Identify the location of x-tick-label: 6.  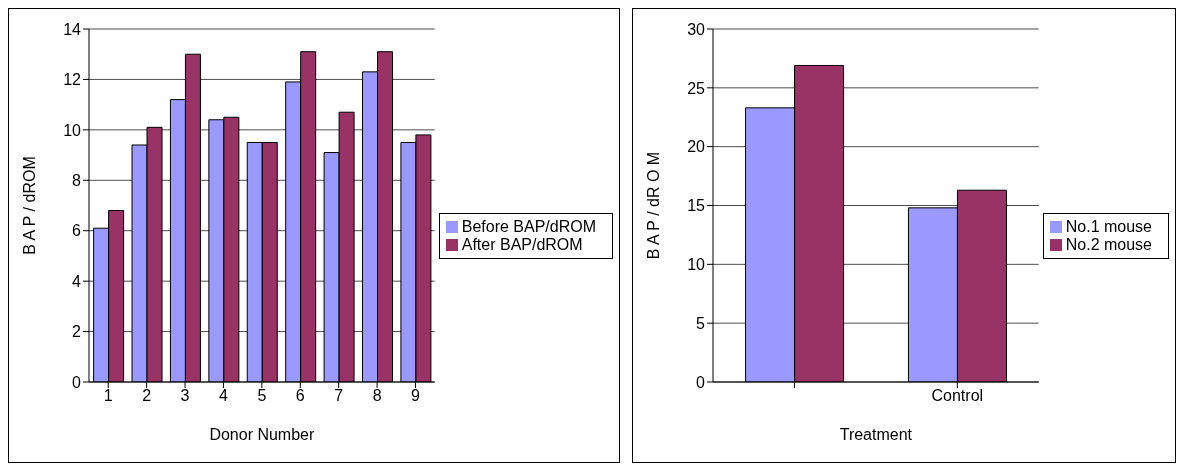
(300, 396).